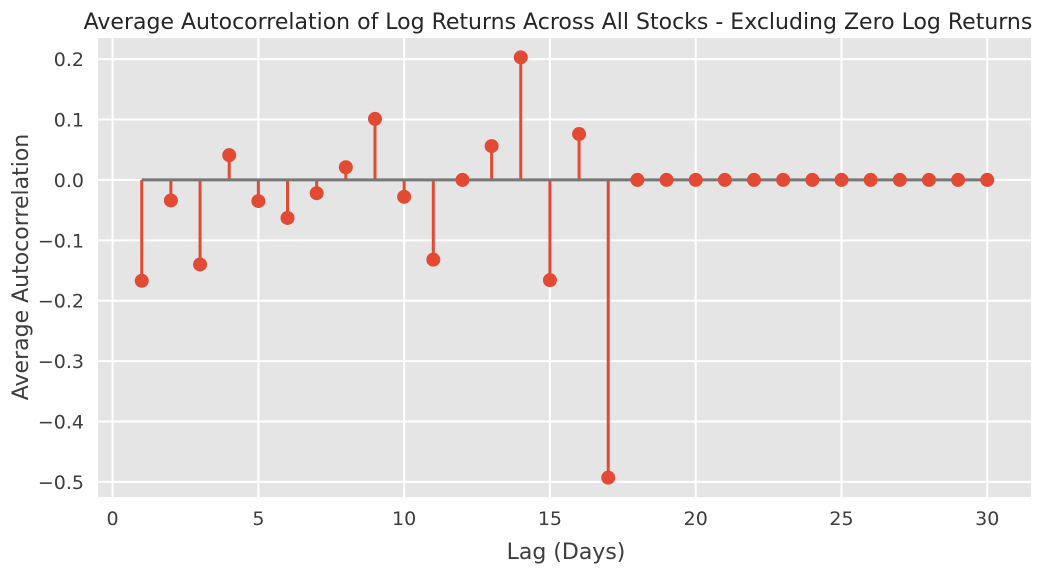 Image resolution: width=1059 pixels, height=574 pixels. What do you see at coordinates (61, 271) in the screenshot?
I see `y-tick-labels: −0.5 −0.4 −0.3 −0.2 −0.1 0.0 0.1 0.2` at bounding box center [61, 271].